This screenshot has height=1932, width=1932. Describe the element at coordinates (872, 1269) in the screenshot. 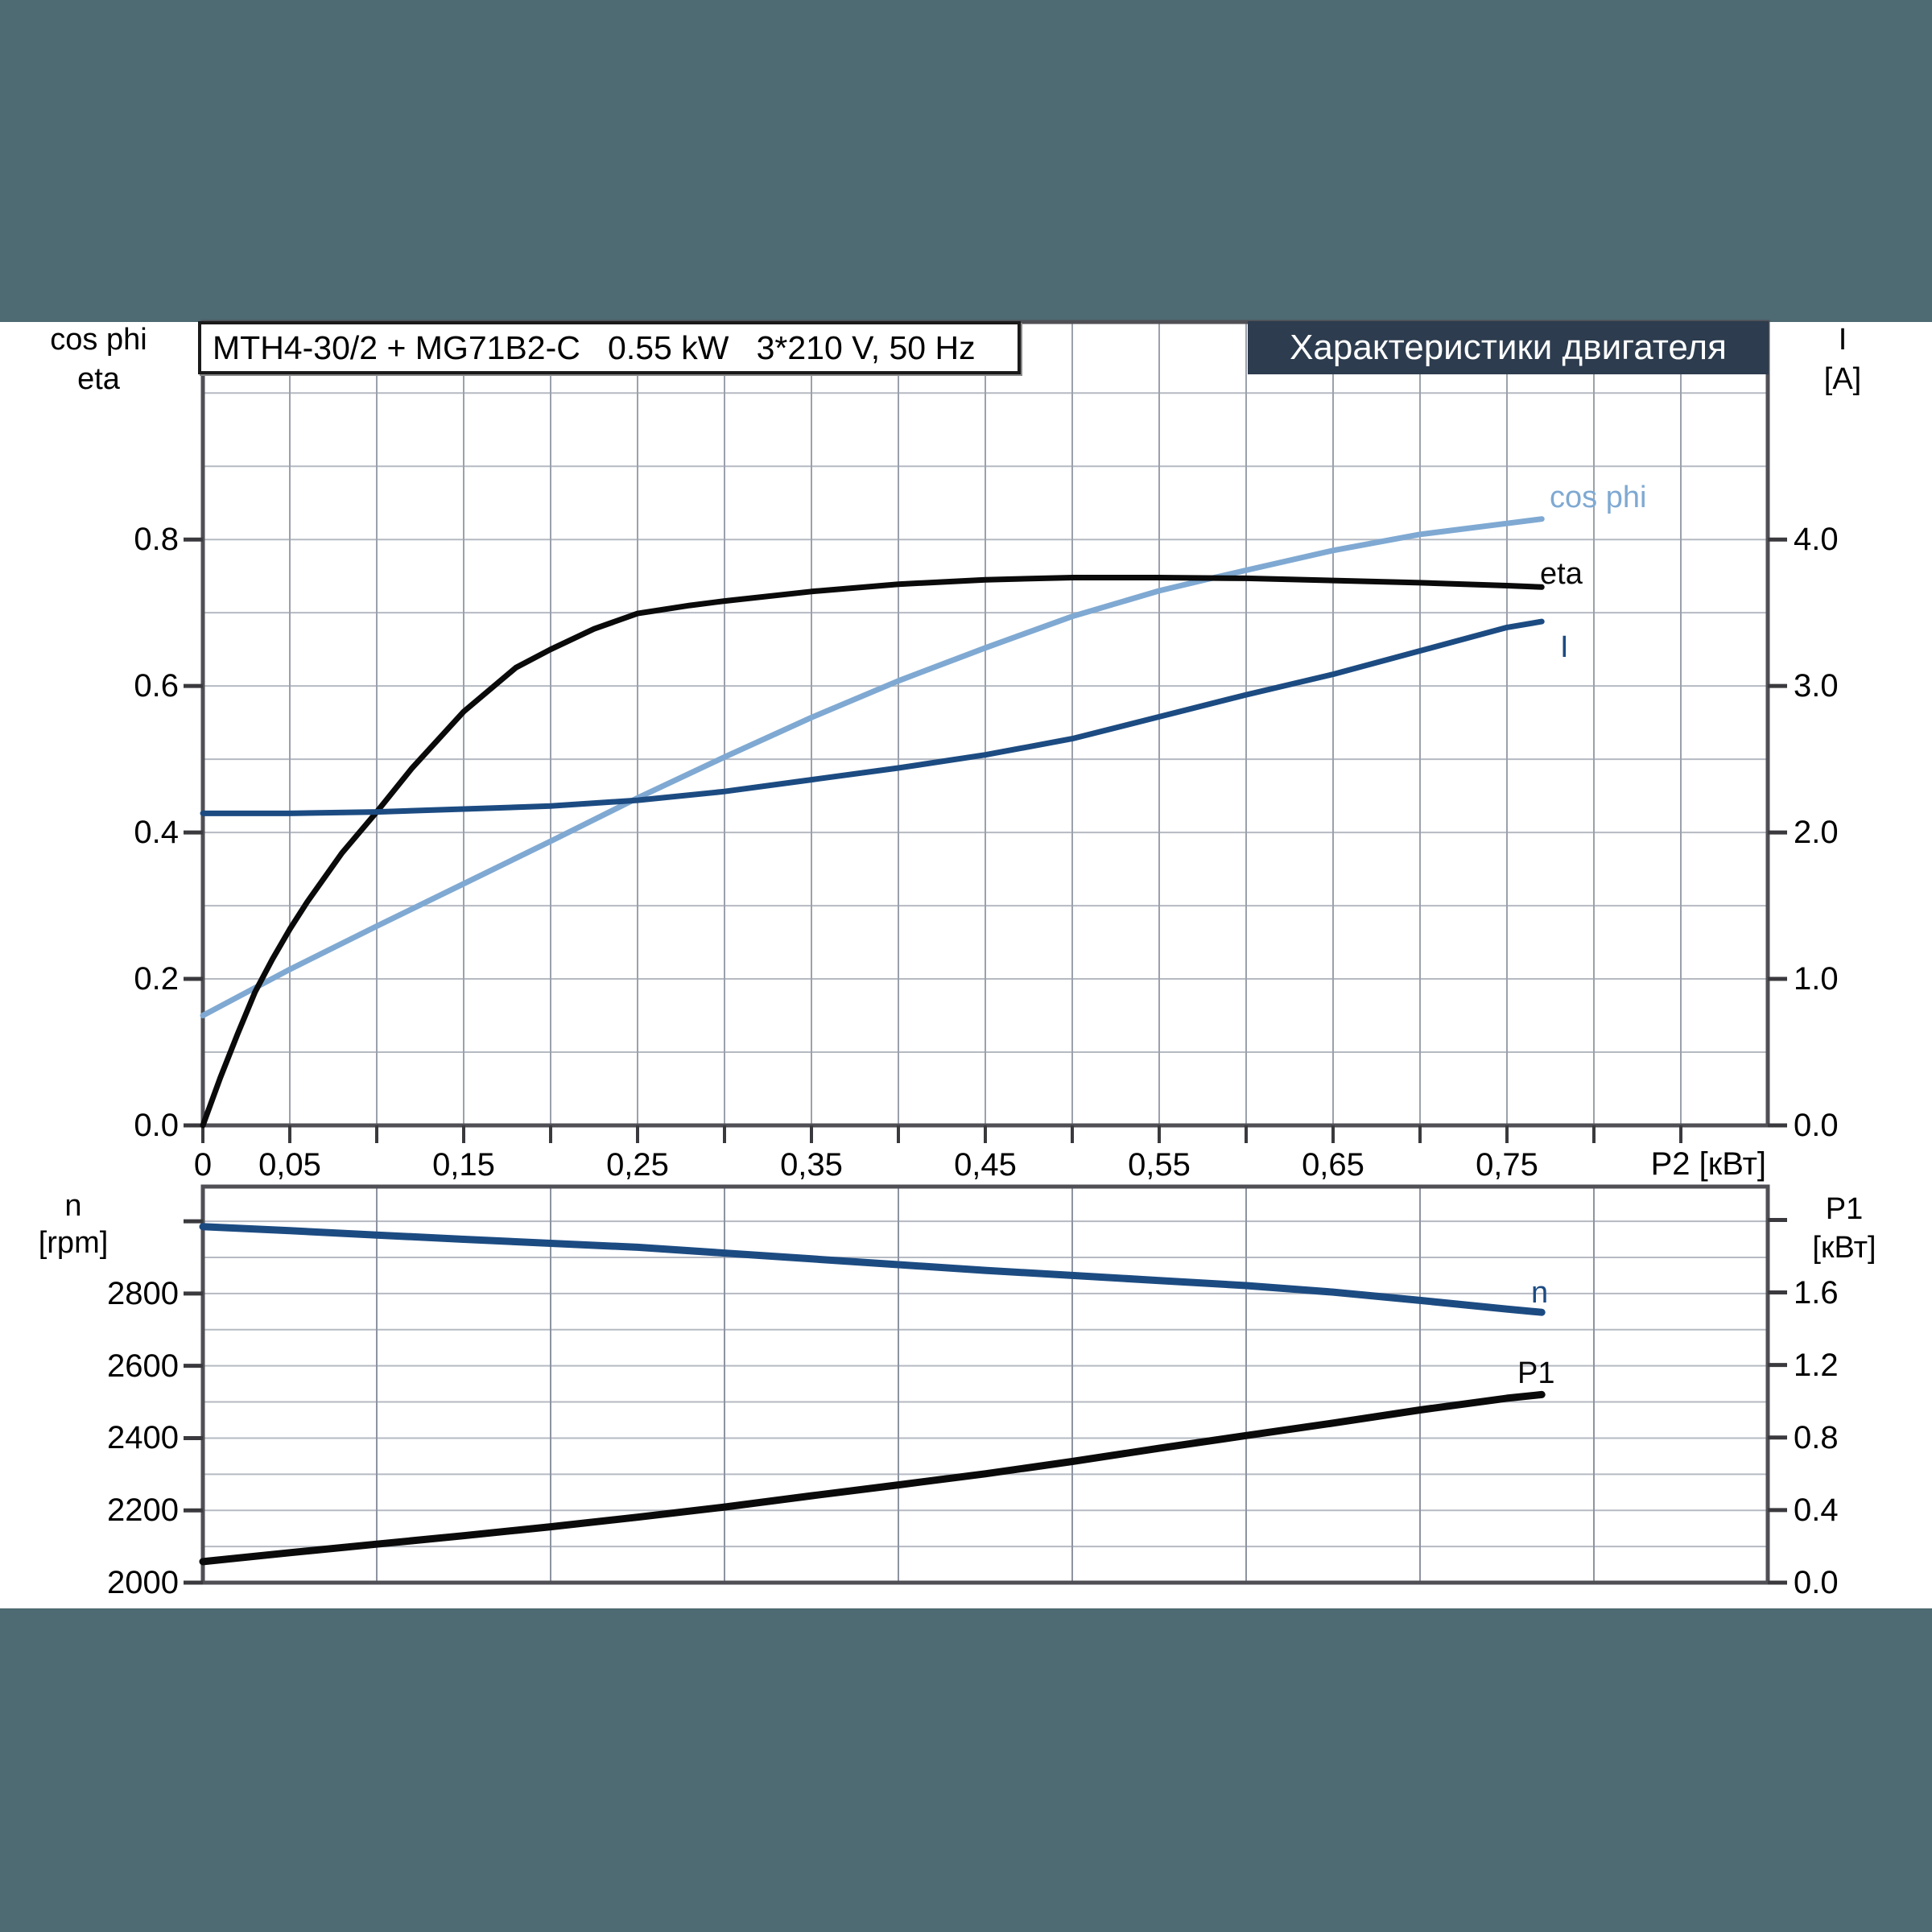

I see `curve-n` at that location.